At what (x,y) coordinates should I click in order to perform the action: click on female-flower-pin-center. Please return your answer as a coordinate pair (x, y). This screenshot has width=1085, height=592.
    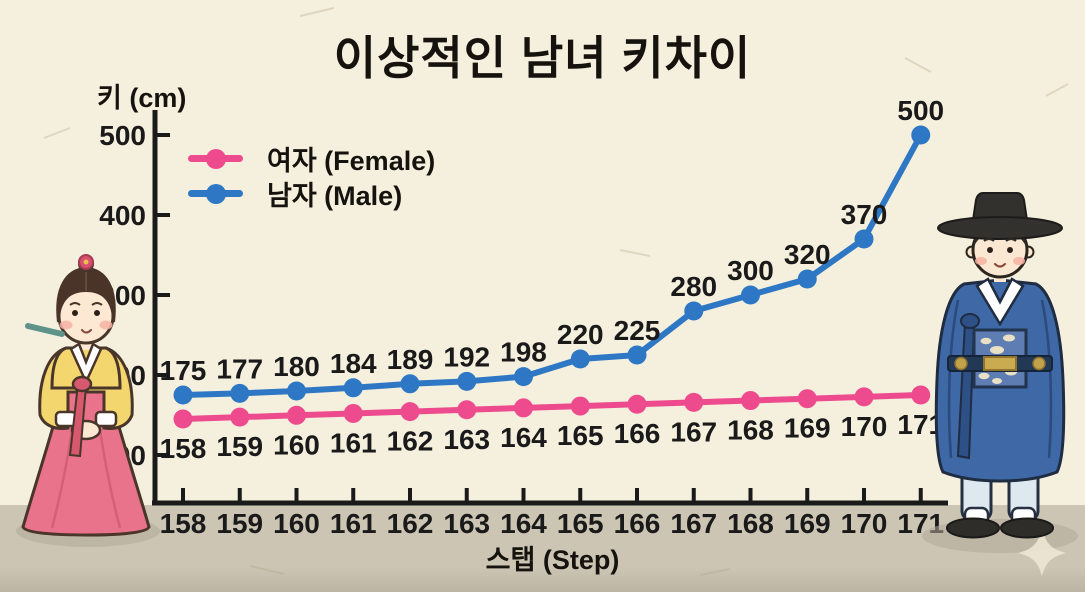
    Looking at the image, I should click on (86, 262).